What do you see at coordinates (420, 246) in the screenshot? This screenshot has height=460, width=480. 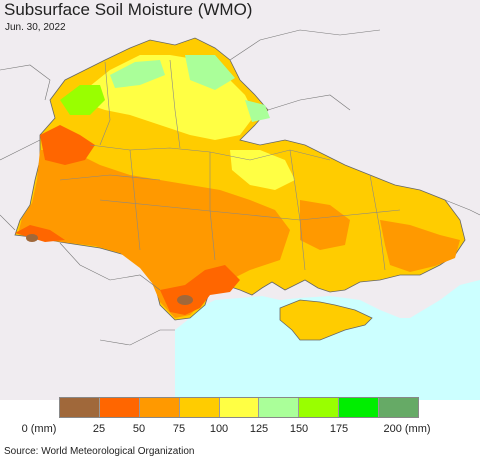 I see `orange-zone-east` at bounding box center [420, 246].